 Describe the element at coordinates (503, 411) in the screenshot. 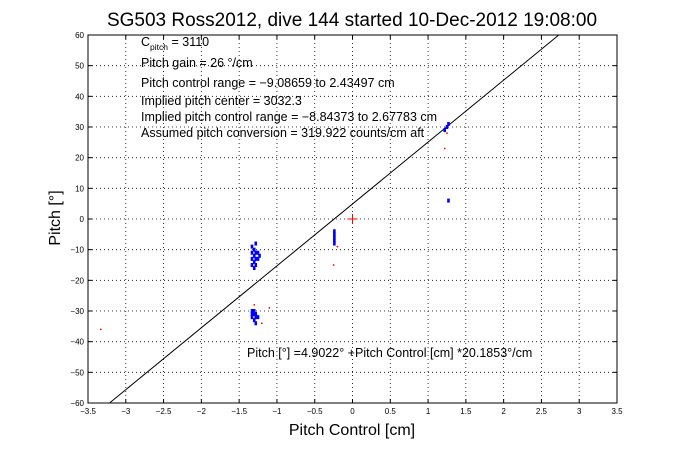

I see `x-tick-label: 2` at that location.